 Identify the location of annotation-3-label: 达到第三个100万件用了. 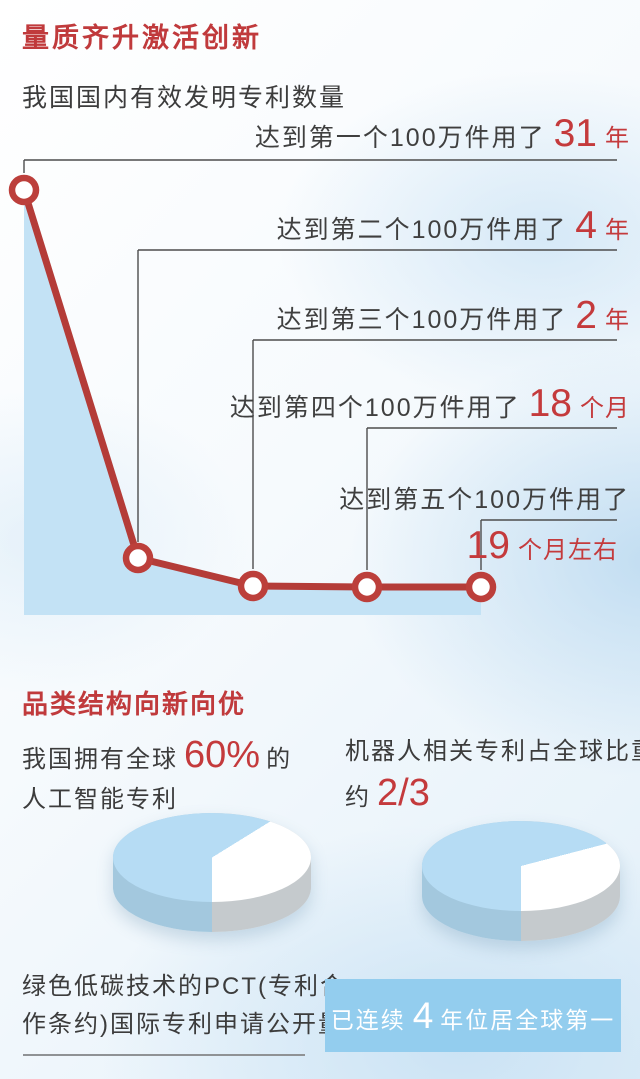
(422, 320).